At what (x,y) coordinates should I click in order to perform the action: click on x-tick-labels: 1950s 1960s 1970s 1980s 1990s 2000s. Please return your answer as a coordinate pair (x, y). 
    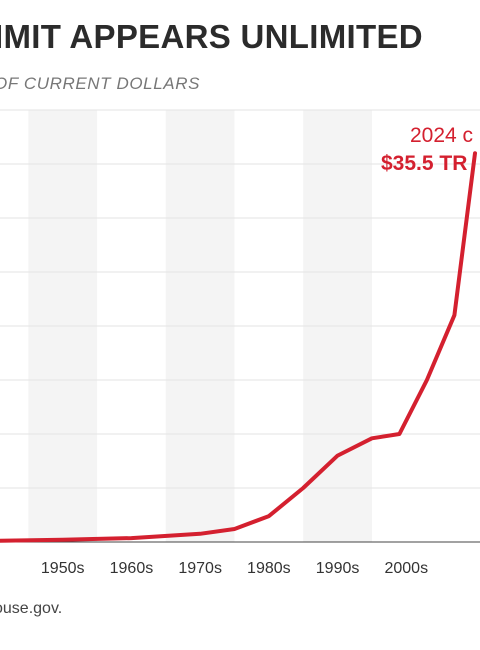
    Looking at the image, I should click on (234, 568).